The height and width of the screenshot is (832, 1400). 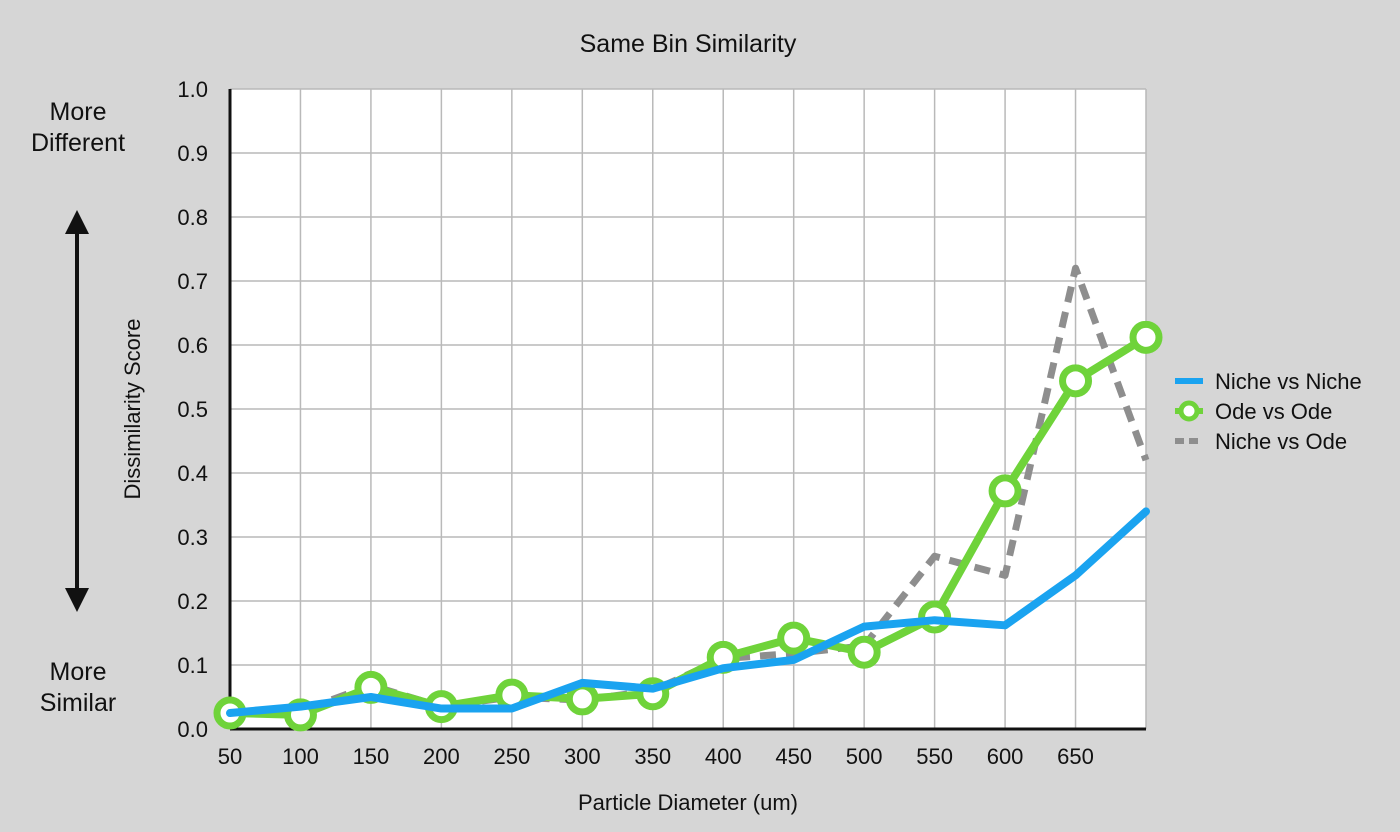 What do you see at coordinates (230, 756) in the screenshot?
I see `x-tick-label: 50` at bounding box center [230, 756].